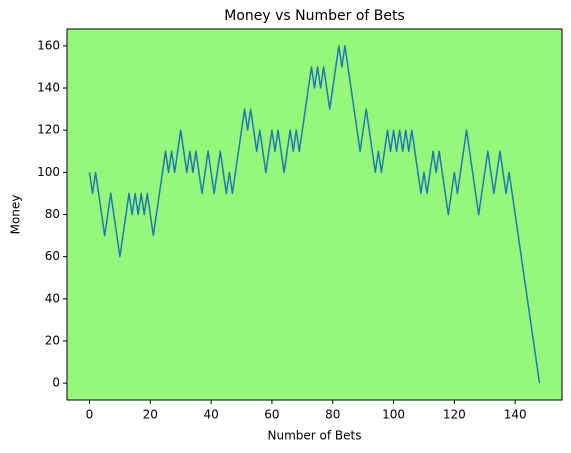 Image resolution: width=571 pixels, height=453 pixels. What do you see at coordinates (52, 256) in the screenshot?
I see `y-tick-label: 60` at bounding box center [52, 256].